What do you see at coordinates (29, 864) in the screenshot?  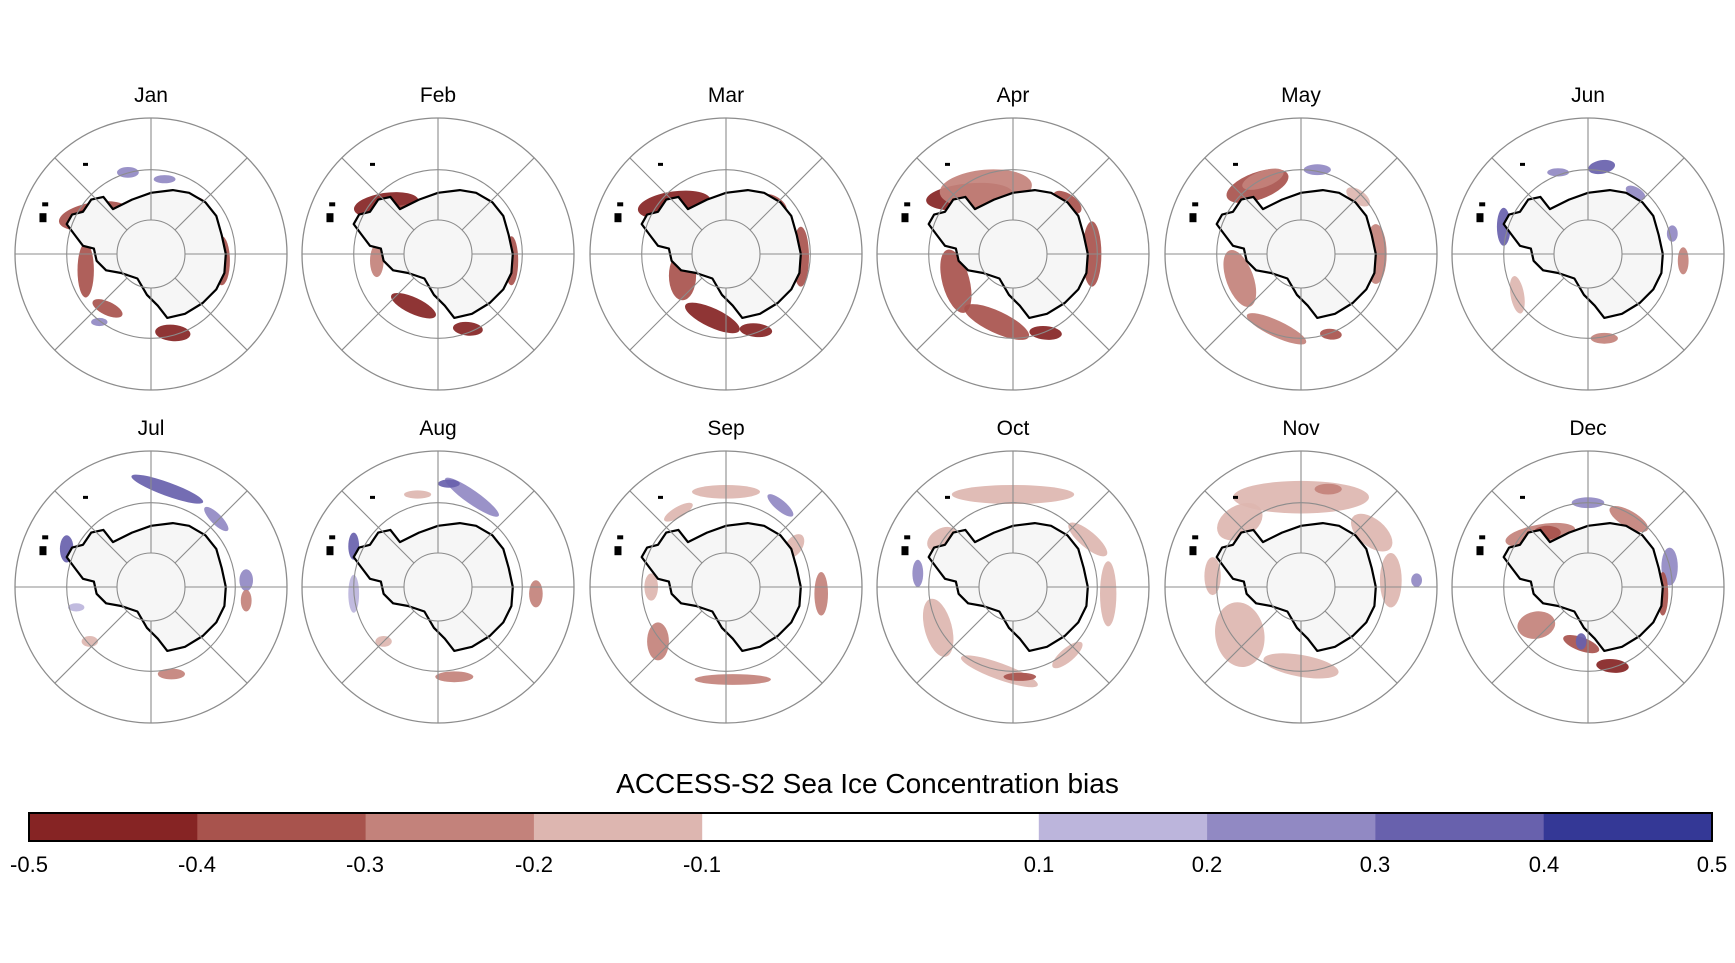 I see `colorbar-tick: -0.5` at bounding box center [29, 864].